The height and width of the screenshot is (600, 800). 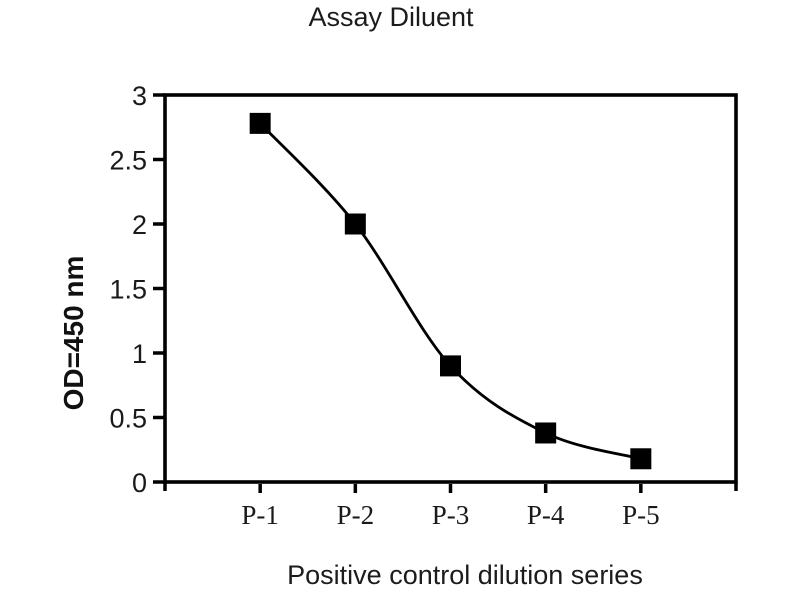 I want to click on y-tick-label: 0, so click(x=139, y=483).